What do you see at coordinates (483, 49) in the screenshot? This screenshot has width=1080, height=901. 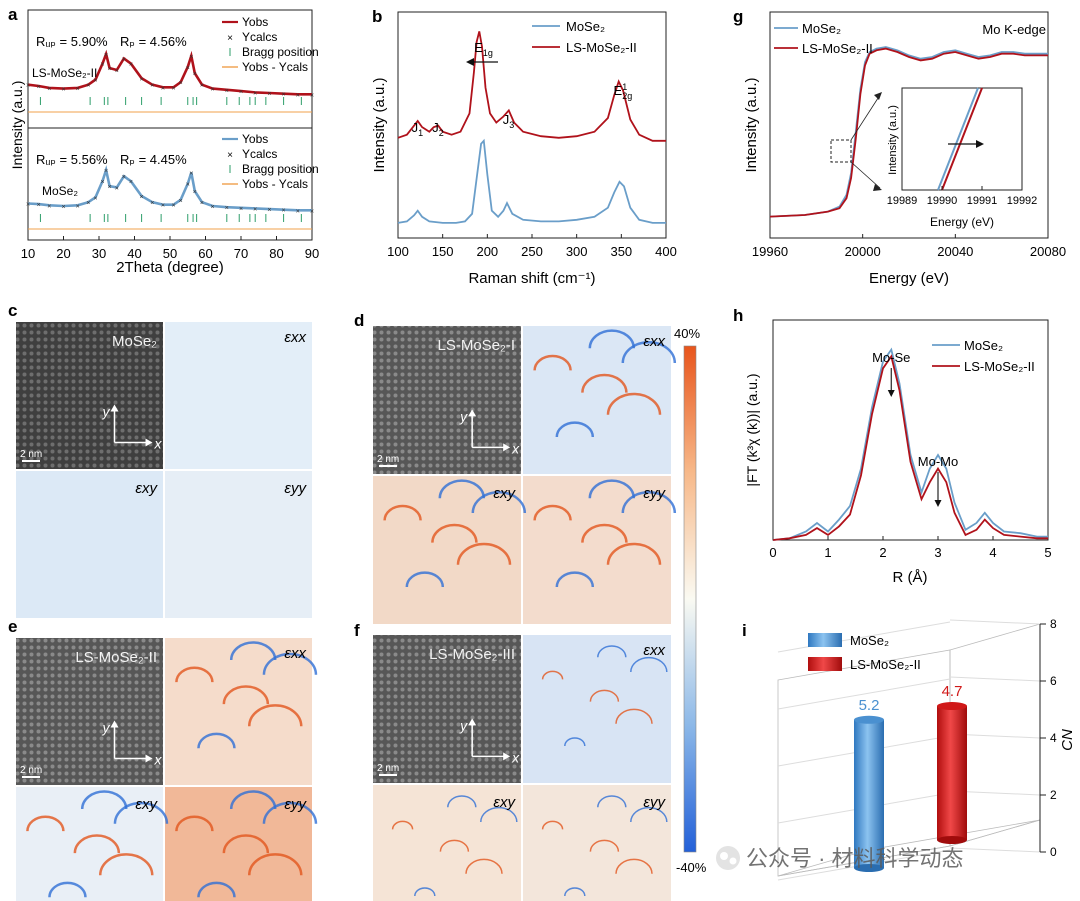 I see `raman-peak-label: E1g` at bounding box center [483, 49].